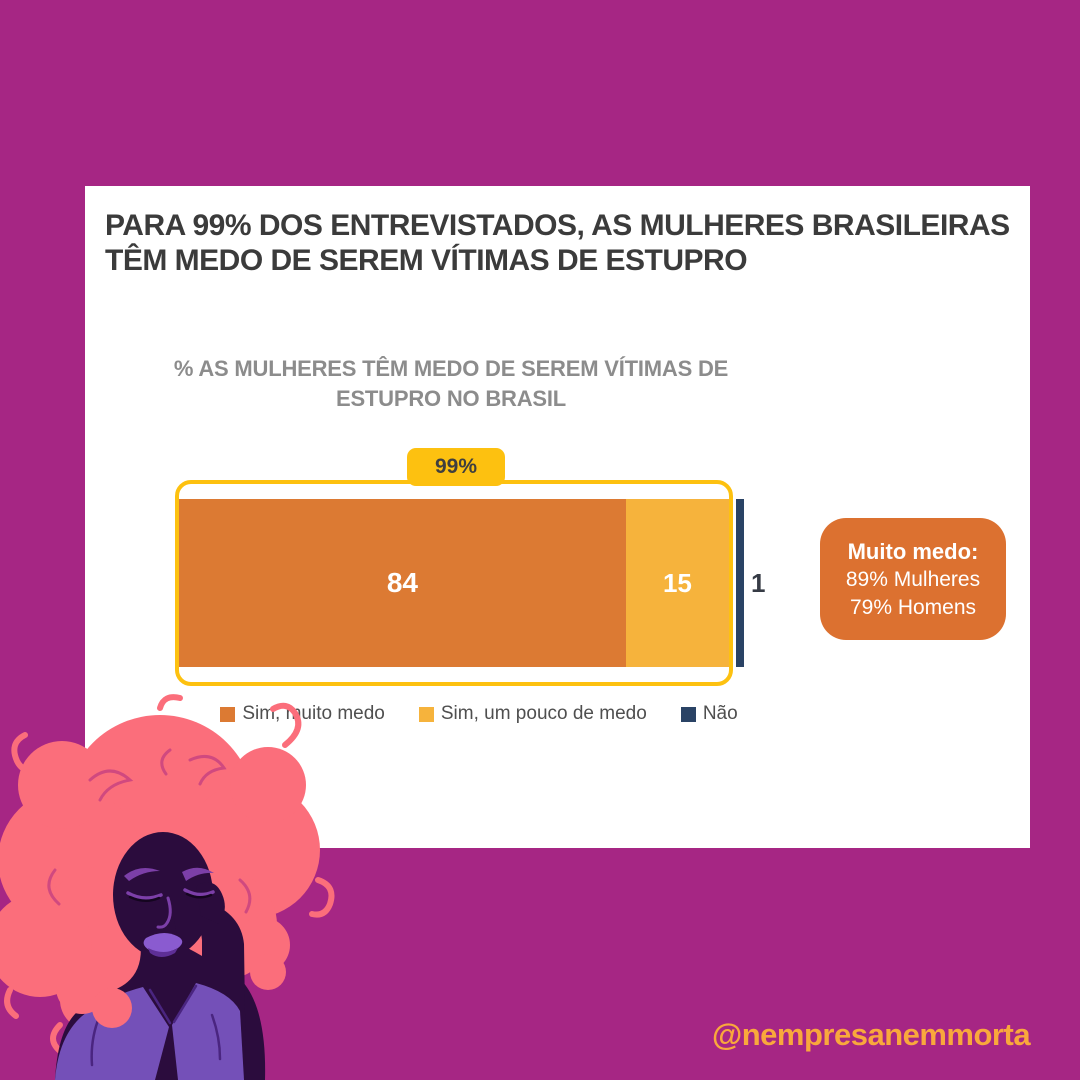 The width and height of the screenshot is (1080, 1080). Describe the element at coordinates (149, 1031) in the screenshot. I see `garment` at that location.